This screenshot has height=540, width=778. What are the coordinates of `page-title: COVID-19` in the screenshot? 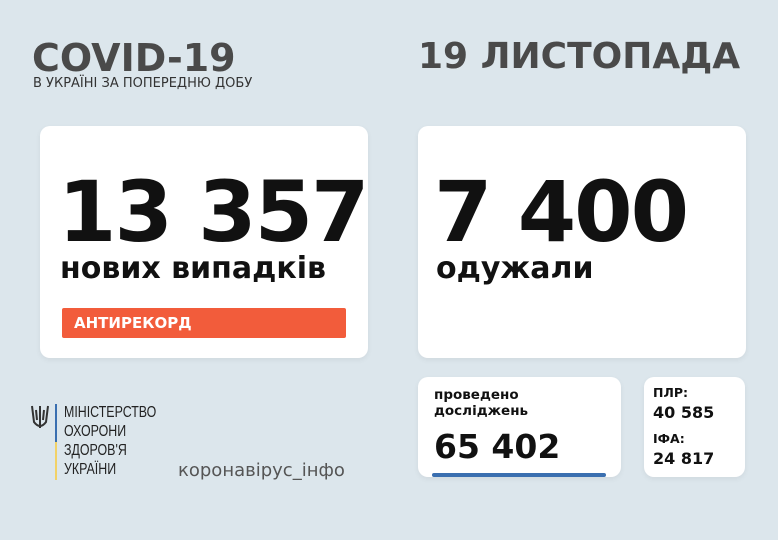 It's located at (134, 58).